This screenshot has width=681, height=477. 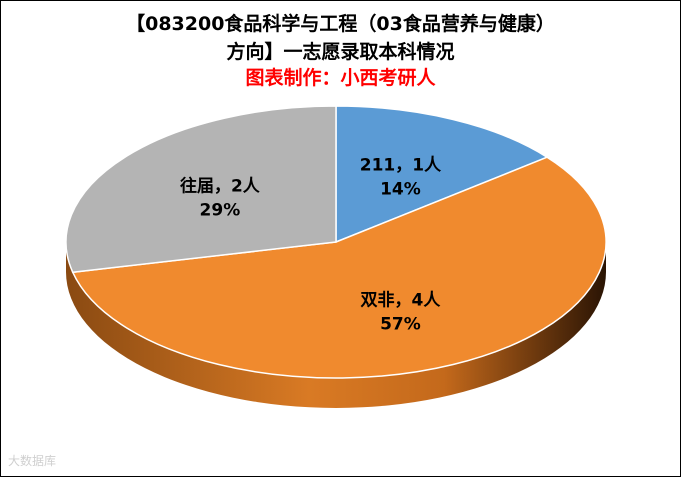 I want to click on slice-percent-1: 57%, so click(x=400, y=324).